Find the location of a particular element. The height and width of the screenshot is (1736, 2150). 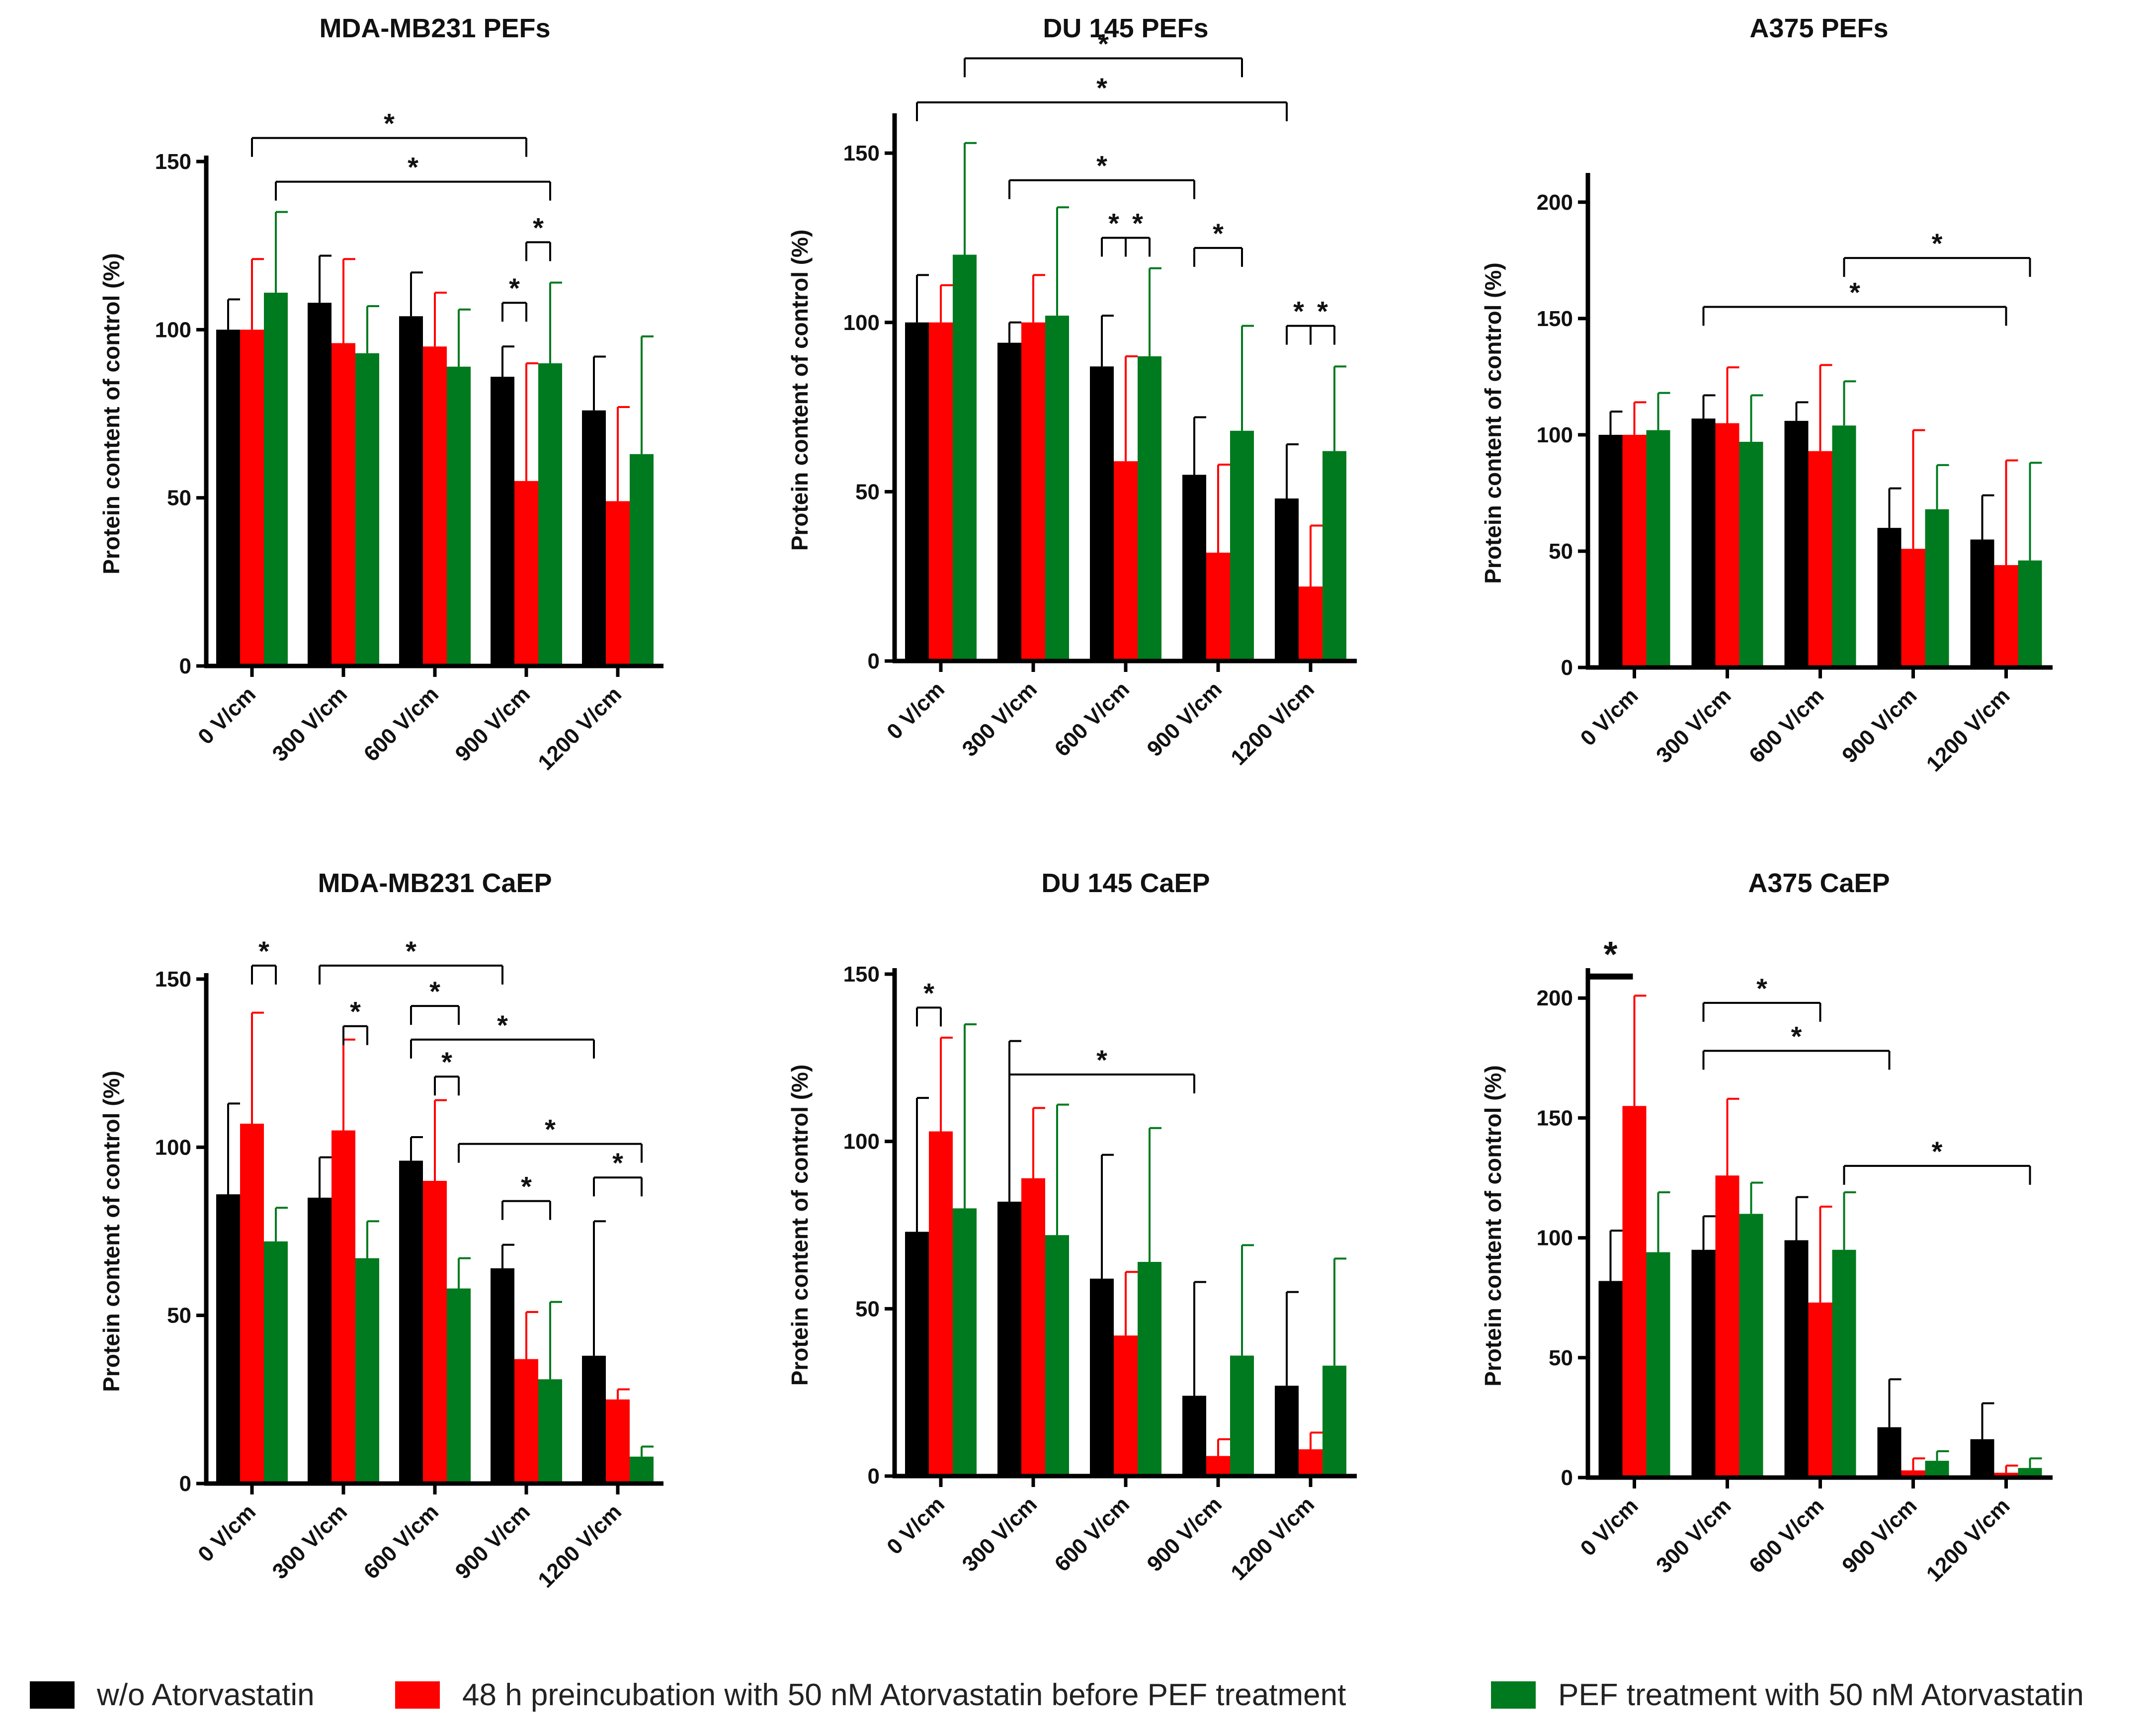

legend-swatch-red is located at coordinates (417, 1695).